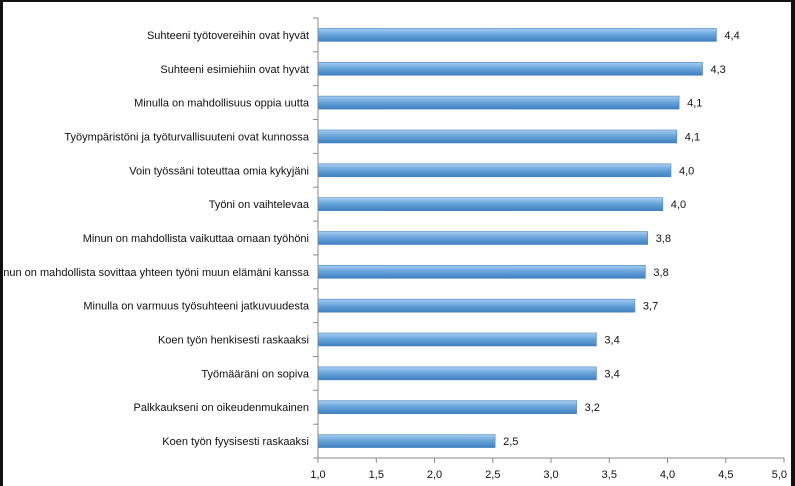 Image resolution: width=795 pixels, height=486 pixels. What do you see at coordinates (233, 341) in the screenshot?
I see `category-label: Koen työn henkisesti raskaaksi` at bounding box center [233, 341].